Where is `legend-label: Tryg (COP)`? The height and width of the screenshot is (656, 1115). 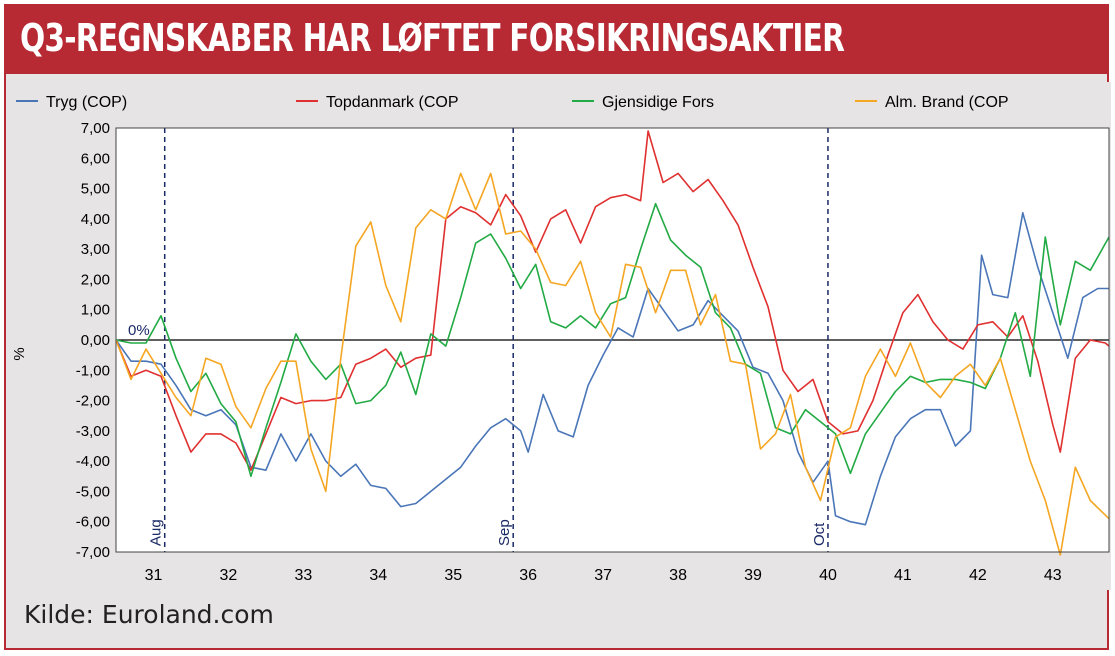 legend-label: Tryg (COP) is located at coordinates (86, 102).